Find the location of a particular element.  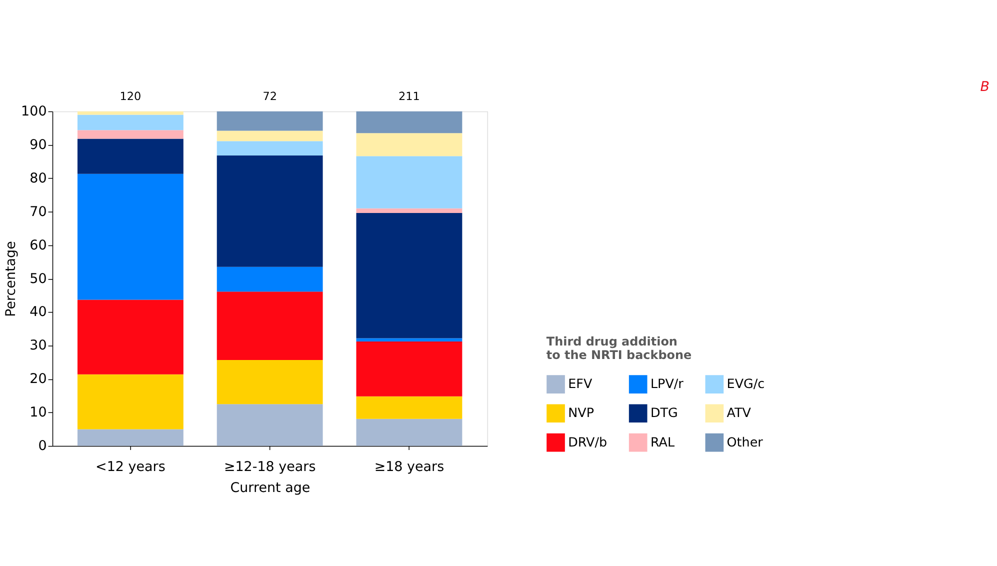

x-axis-title: Current age is located at coordinates (270, 488).